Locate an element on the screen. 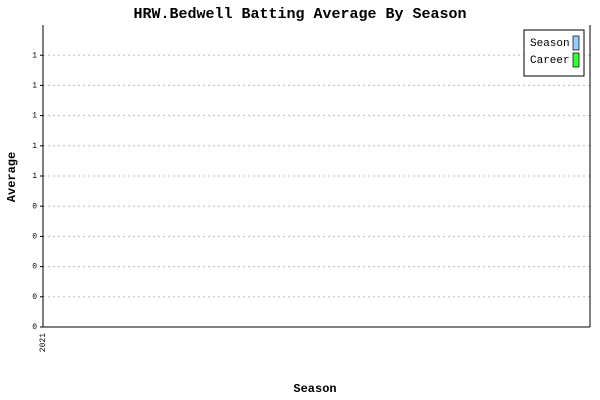 Image resolution: width=600 pixels, height=400 pixels. x-tick-label: 2021 is located at coordinates (43, 342).